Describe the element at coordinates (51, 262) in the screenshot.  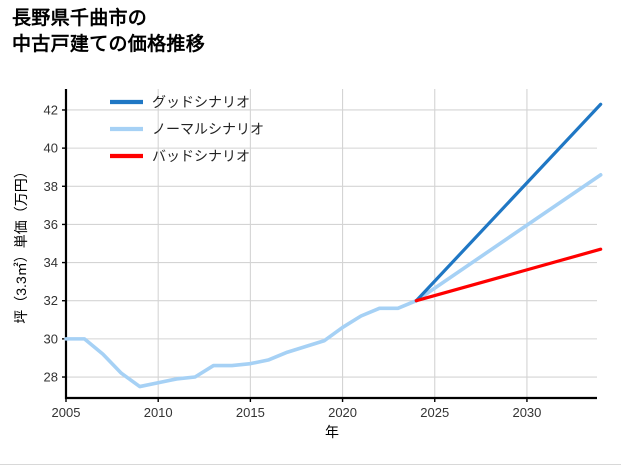
I see `y-tick-label: 34` at that location.